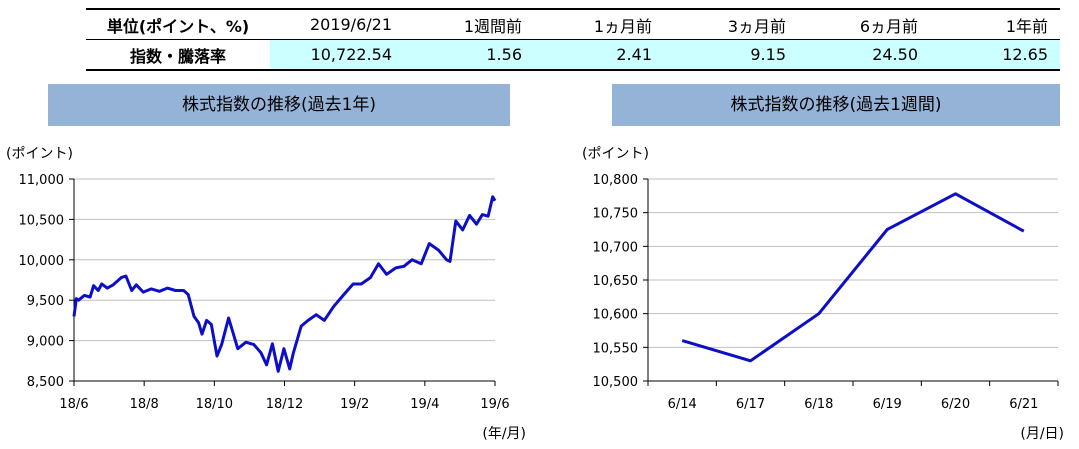 The width and height of the screenshot is (1079, 449). What do you see at coordinates (337, 54) in the screenshot?
I see `index-value-cell: 10,722.54` at bounding box center [337, 54].